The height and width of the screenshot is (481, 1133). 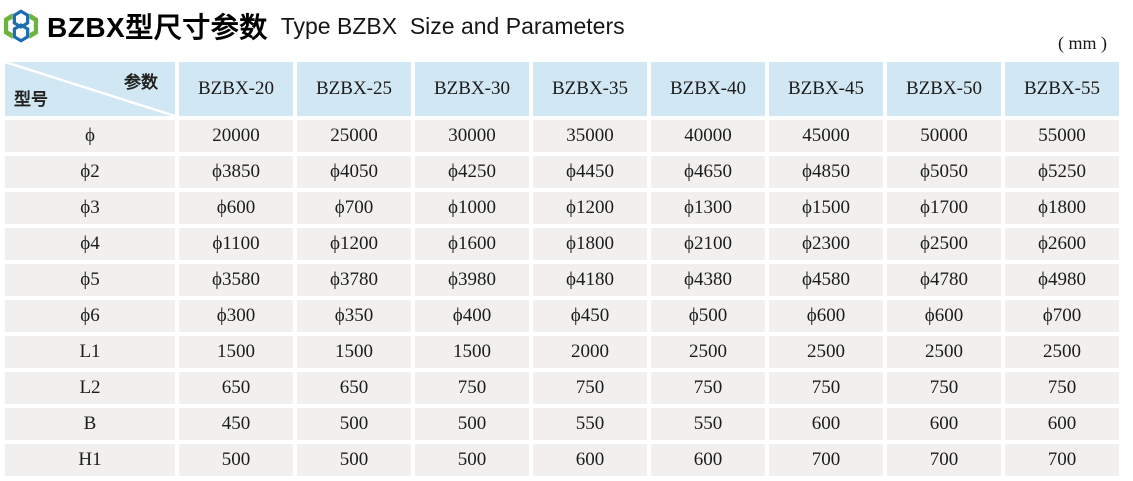 I want to click on row-label: ϕ3, so click(x=90, y=208).